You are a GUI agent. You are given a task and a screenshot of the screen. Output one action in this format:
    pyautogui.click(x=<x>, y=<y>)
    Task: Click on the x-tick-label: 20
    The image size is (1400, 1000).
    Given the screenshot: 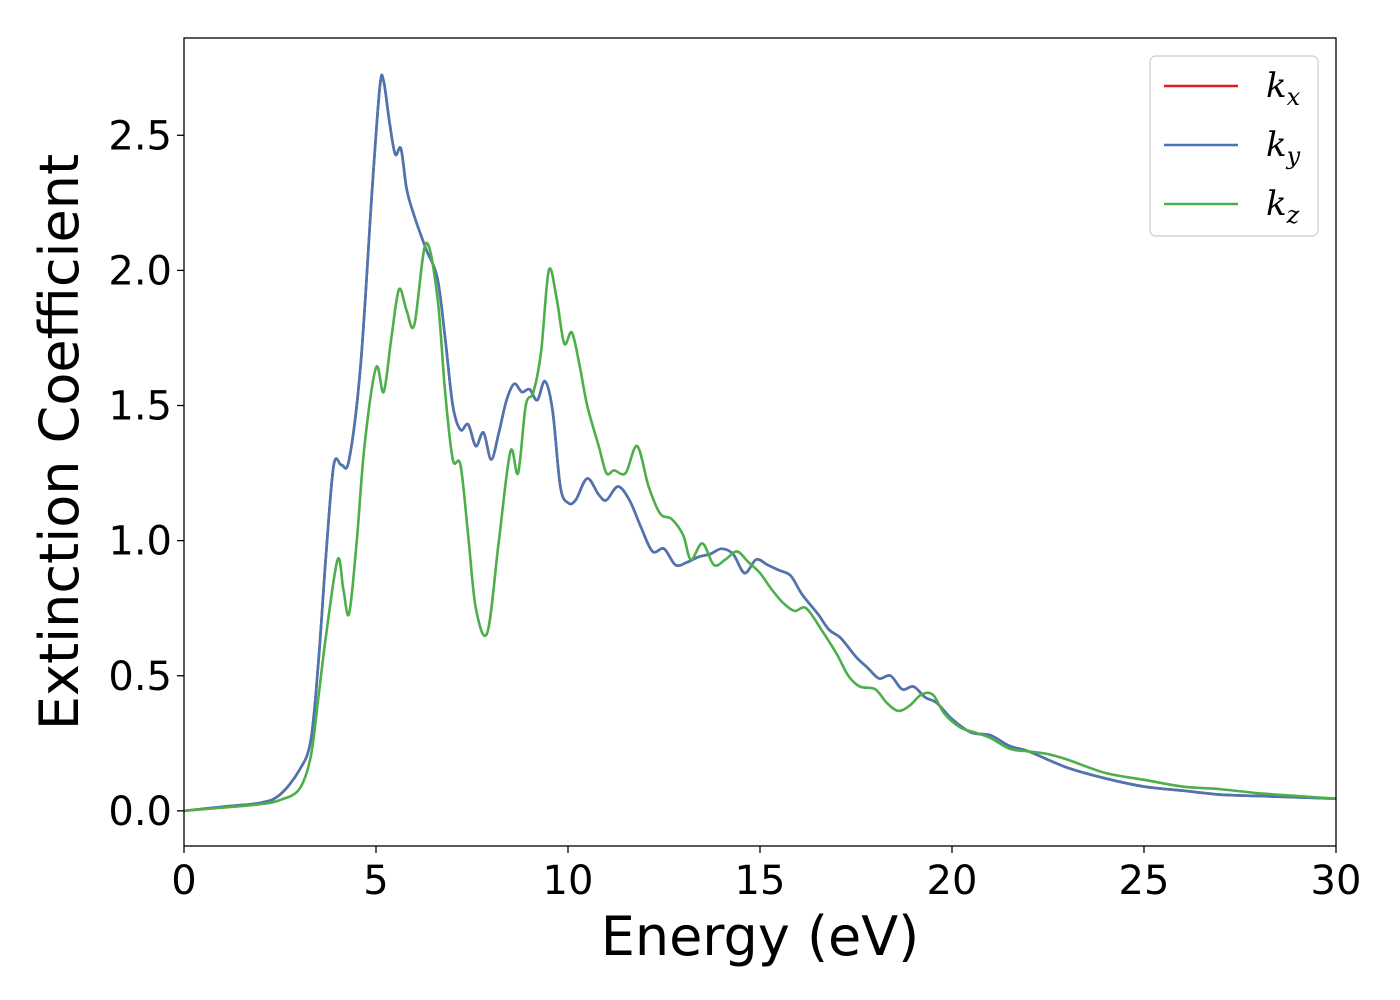 What is the action you would take?
    pyautogui.click(x=952, y=881)
    